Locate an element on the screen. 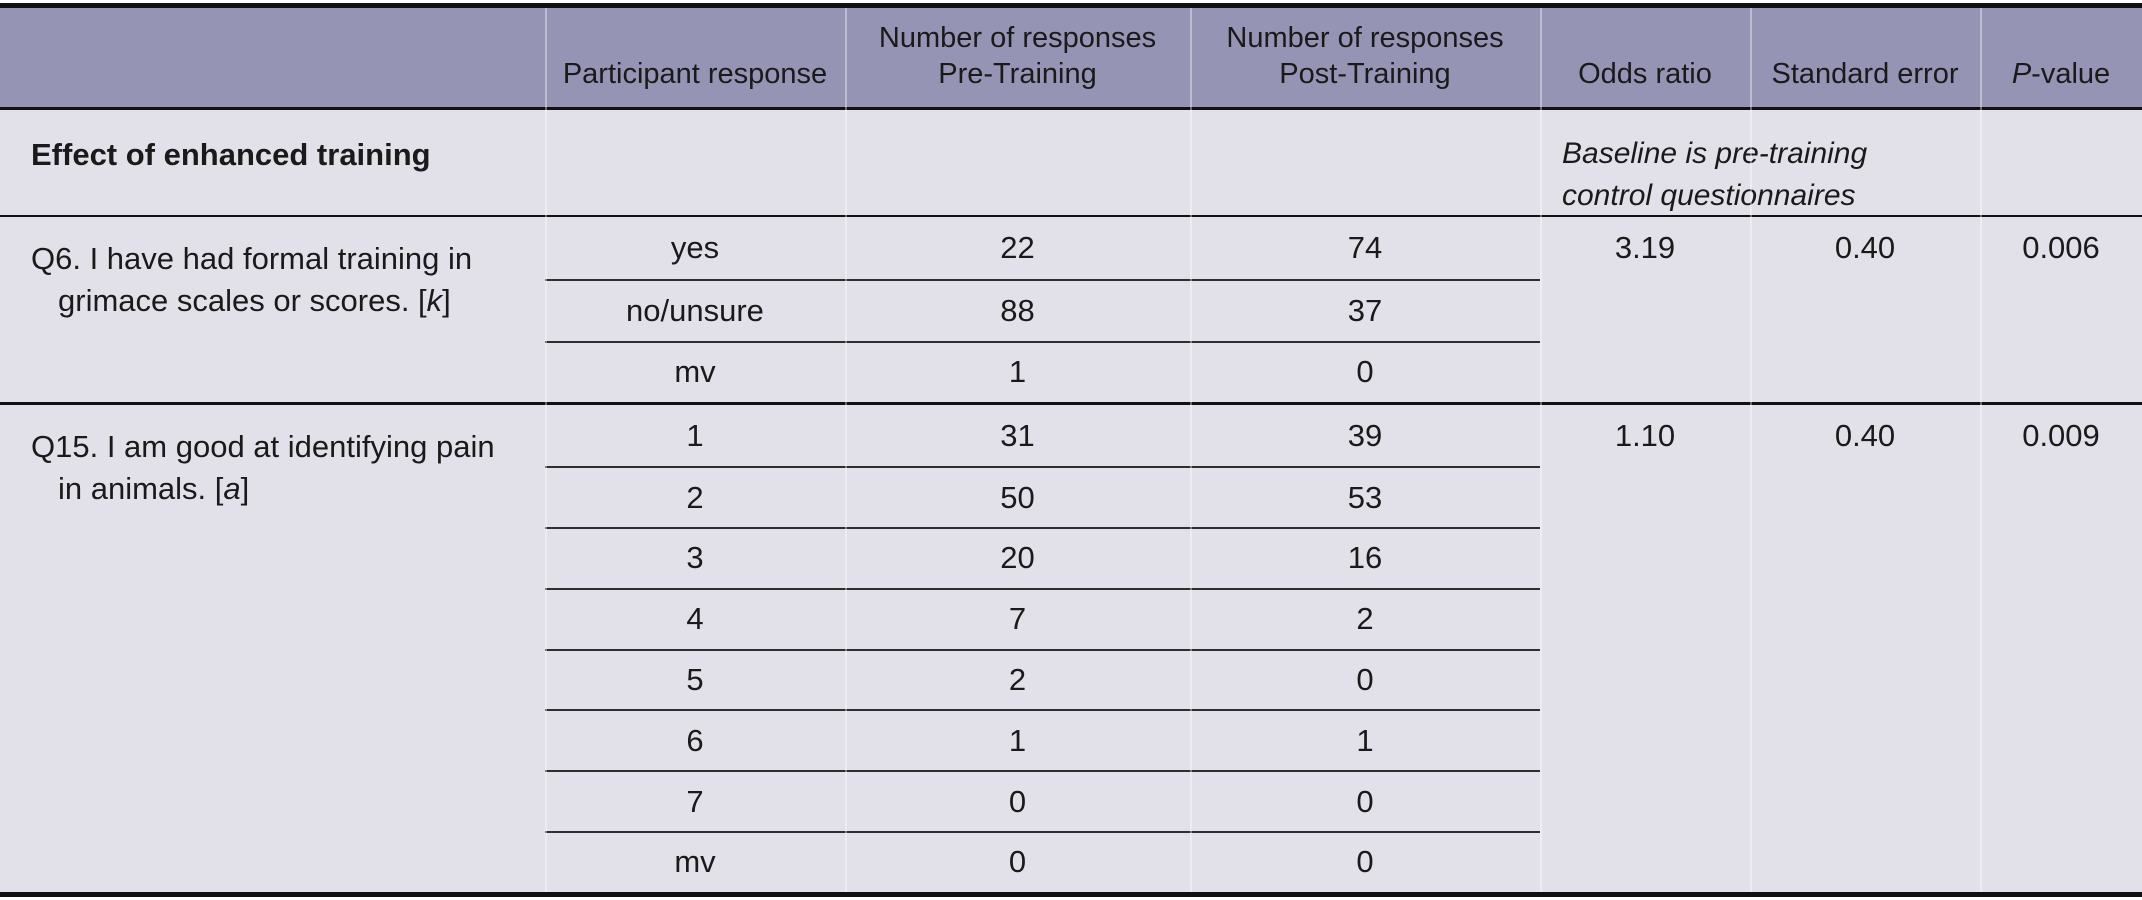 The width and height of the screenshot is (2142, 900). q15-row-response: 6 is located at coordinates (695, 739).